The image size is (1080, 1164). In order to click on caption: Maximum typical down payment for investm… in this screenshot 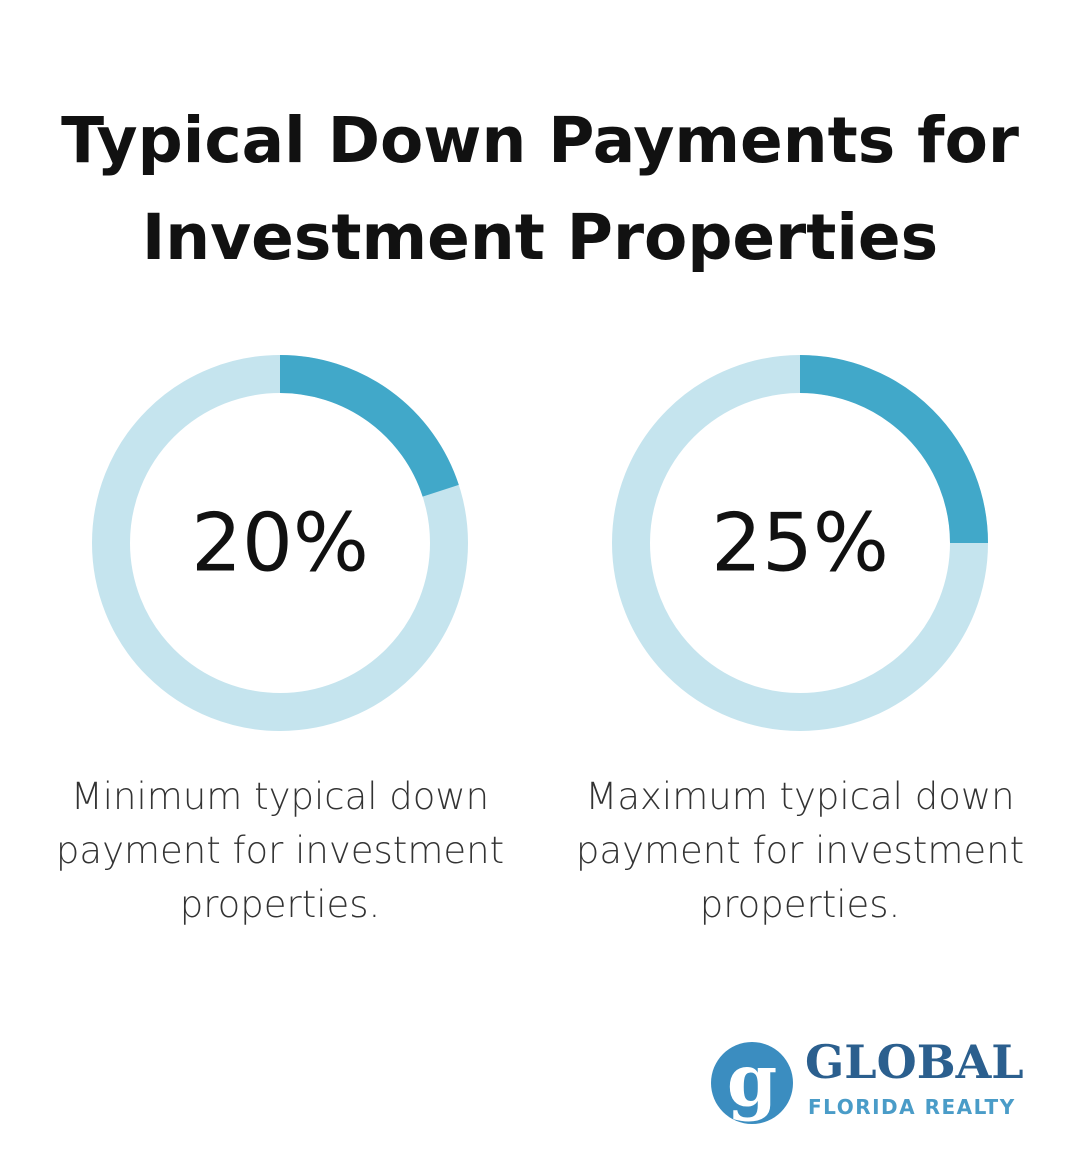, I will do `click(800, 850)`.